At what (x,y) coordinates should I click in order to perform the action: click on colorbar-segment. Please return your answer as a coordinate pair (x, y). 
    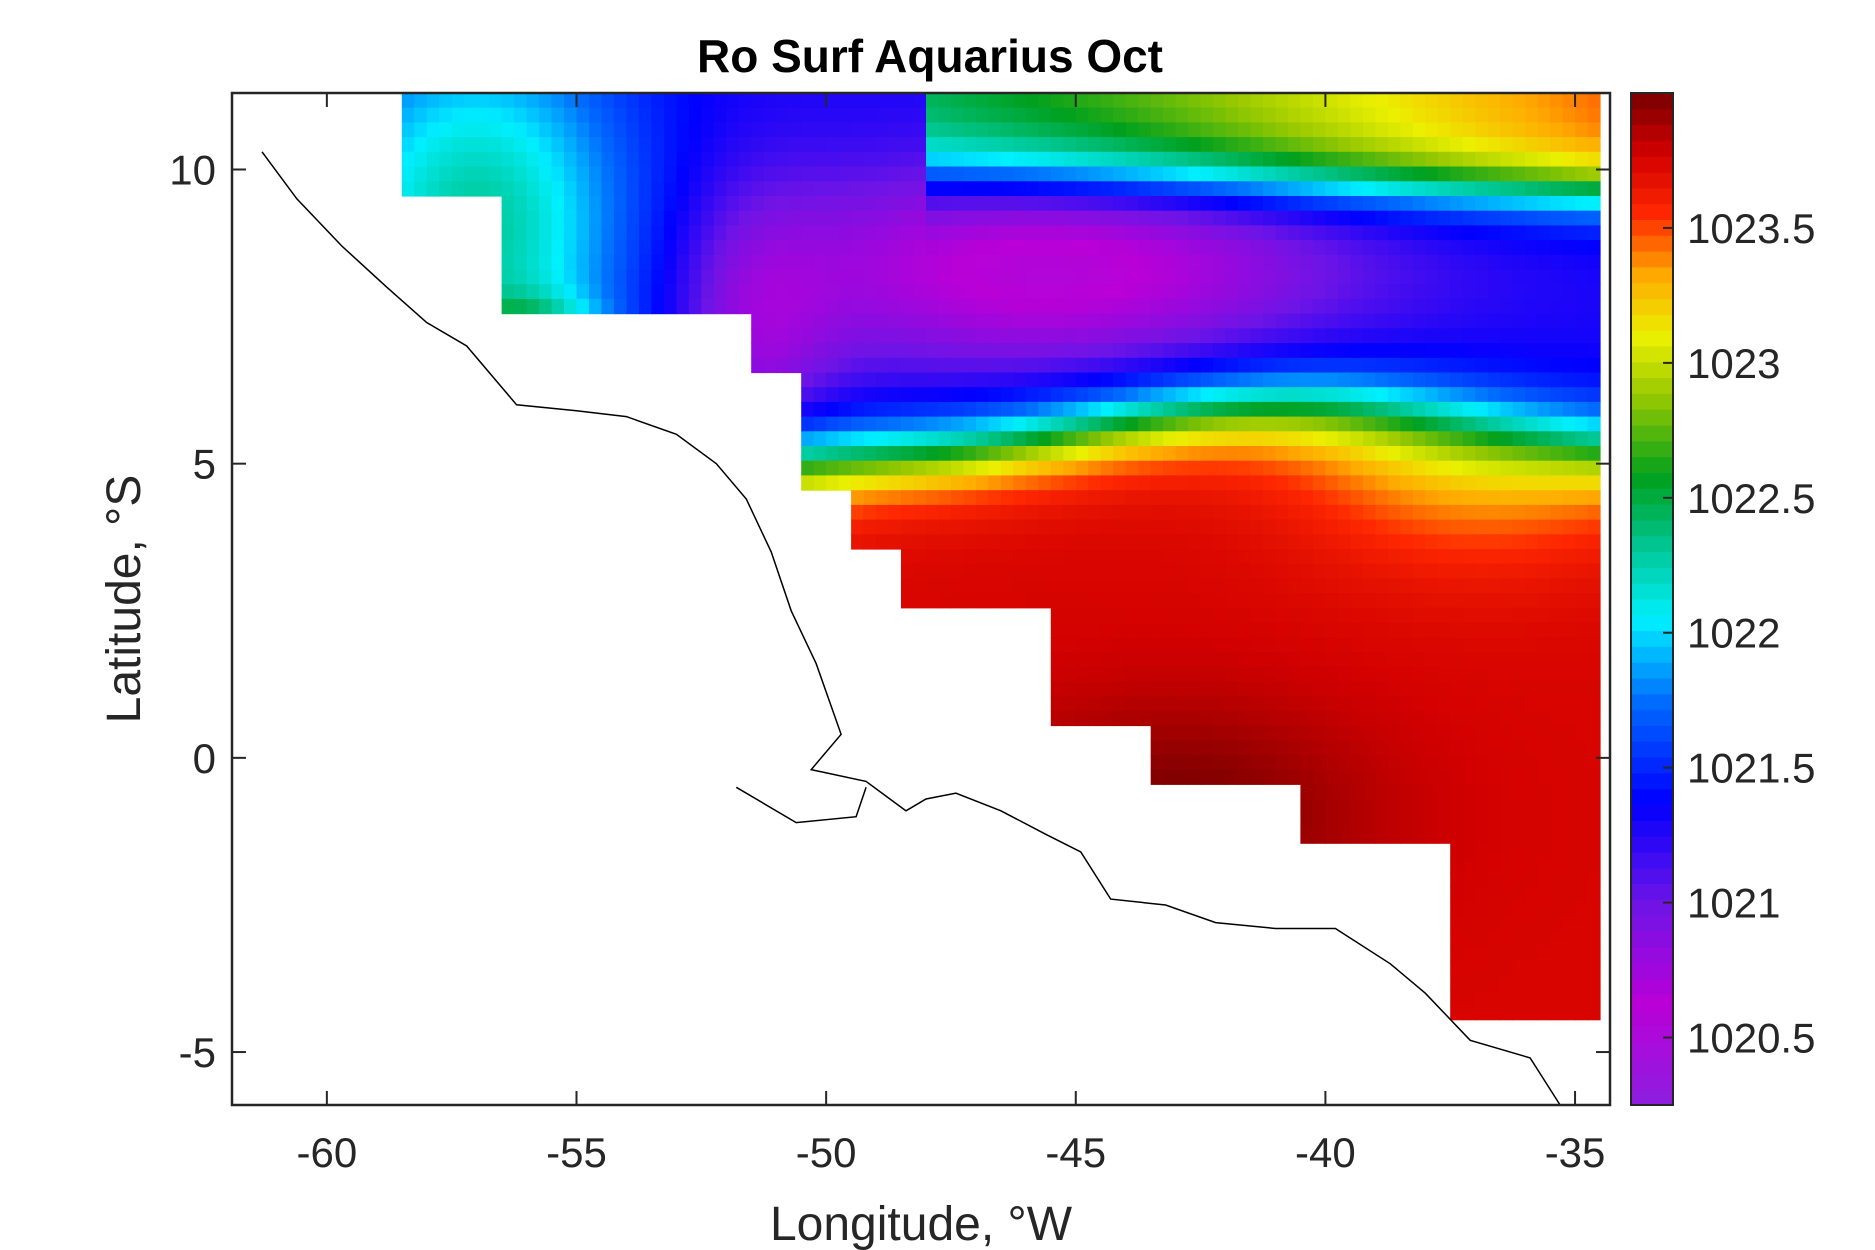
    Looking at the image, I should click on (1652, 670).